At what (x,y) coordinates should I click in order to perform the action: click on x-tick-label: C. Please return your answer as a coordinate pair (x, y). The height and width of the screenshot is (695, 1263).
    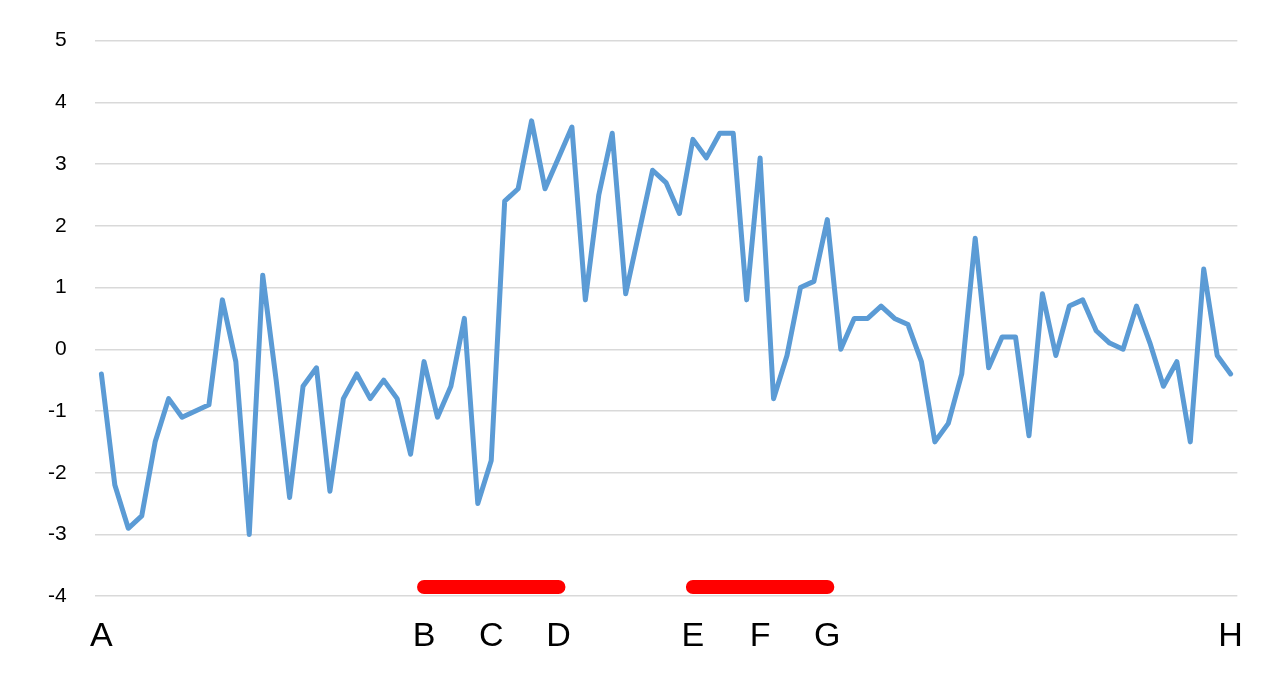
    Looking at the image, I should click on (491, 633).